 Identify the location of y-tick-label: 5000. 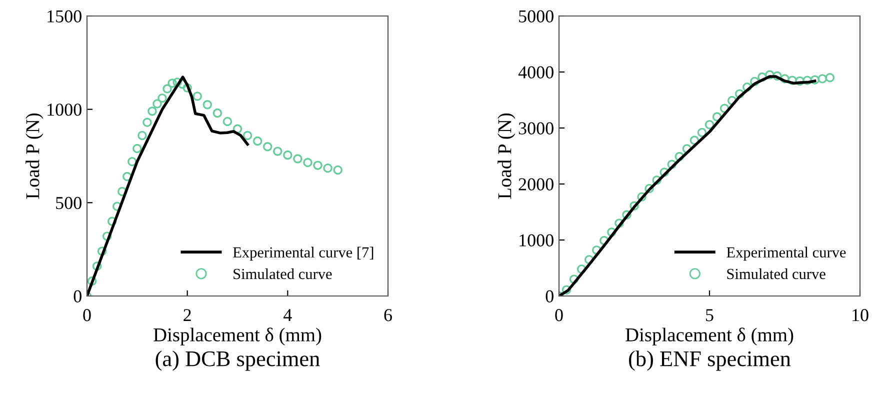
(536, 16).